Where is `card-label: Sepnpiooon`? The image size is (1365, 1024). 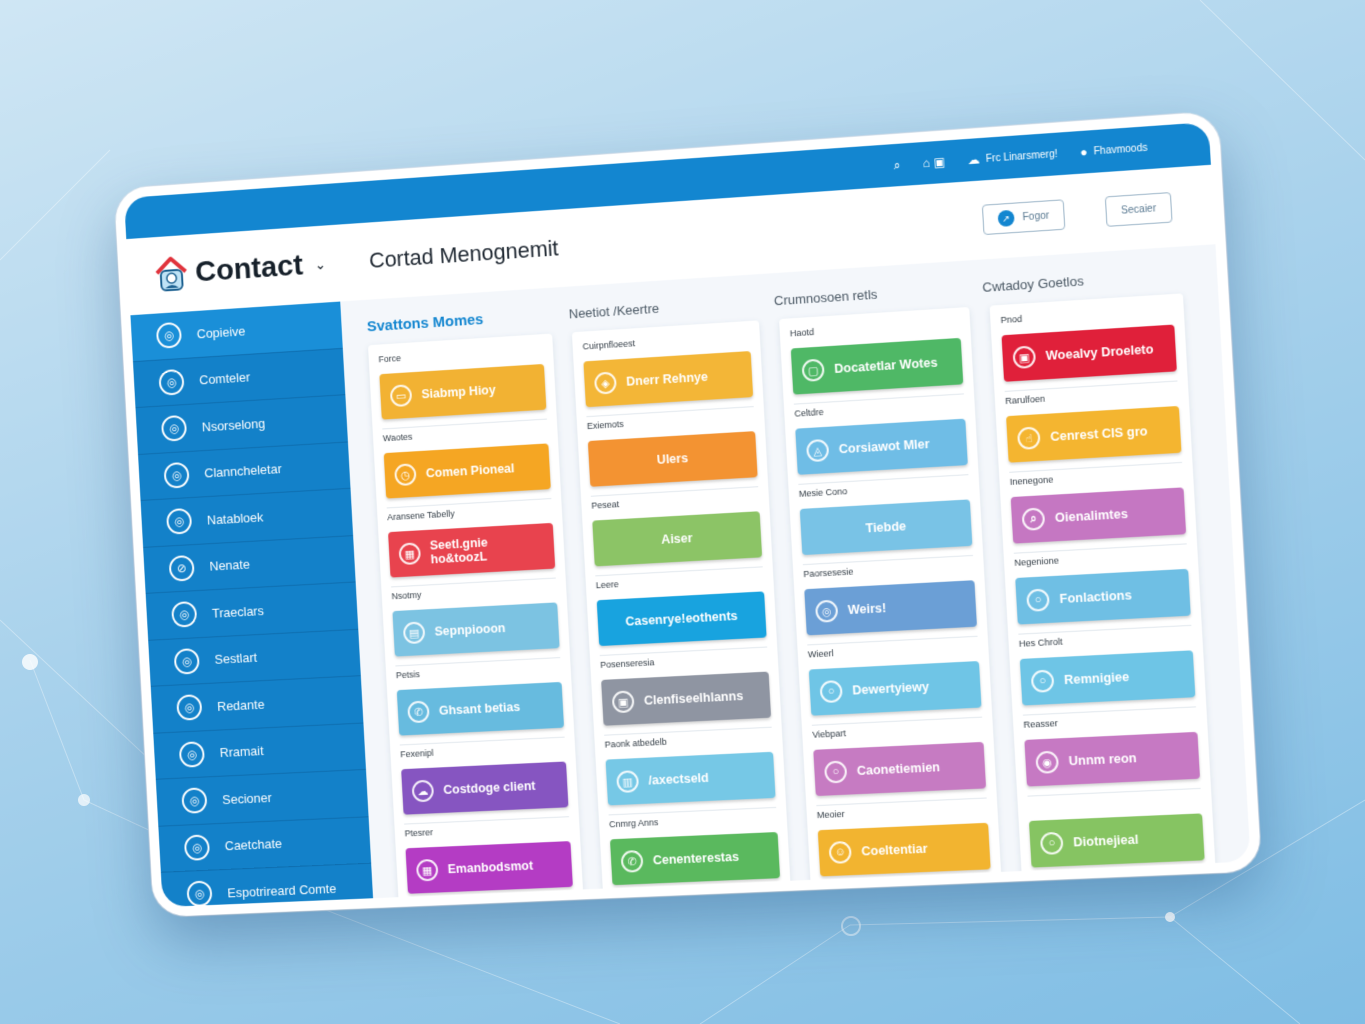 card-label: Sepnpiooon is located at coordinates (470, 630).